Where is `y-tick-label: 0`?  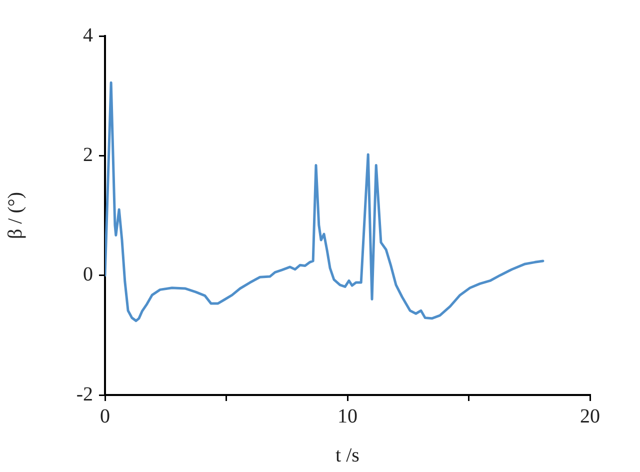
y-tick-label: 0 is located at coordinates (88, 275).